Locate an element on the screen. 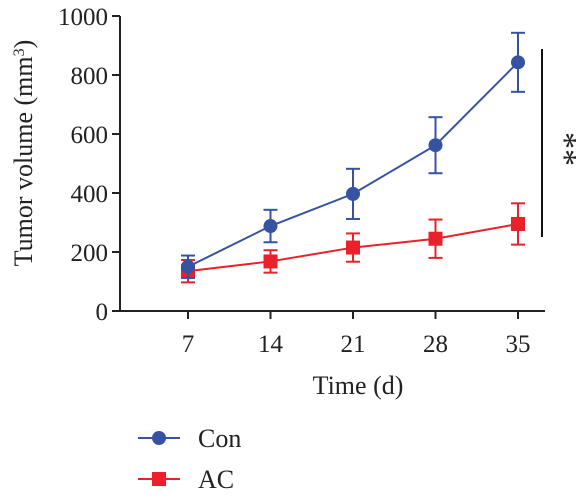 The width and height of the screenshot is (579, 499). legend: Con AC is located at coordinates (189, 459).